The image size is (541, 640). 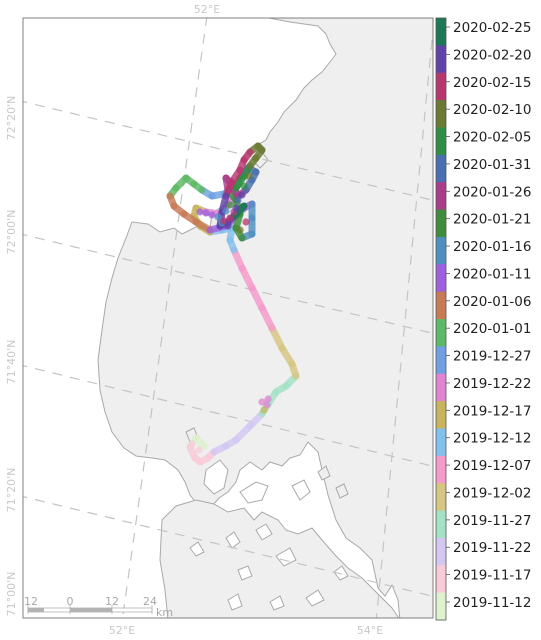 What do you see at coordinates (492, 192) in the screenshot?
I see `legend-date-label: 2020-01-26` at bounding box center [492, 192].